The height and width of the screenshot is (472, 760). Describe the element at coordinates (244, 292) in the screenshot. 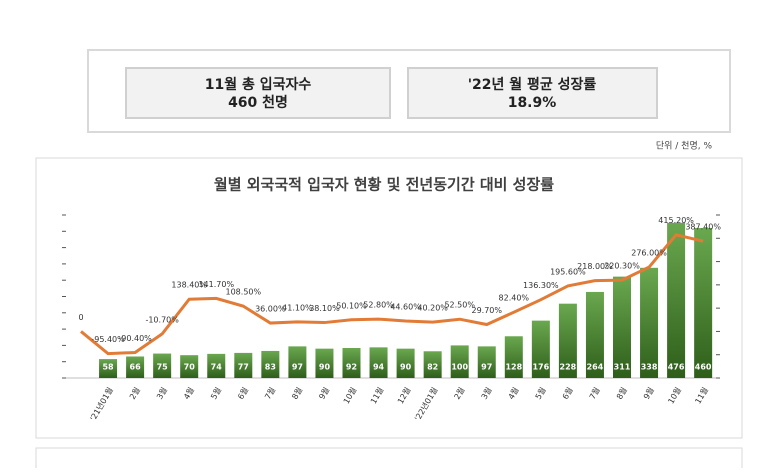

I see `line-label: 108.50%` at that location.